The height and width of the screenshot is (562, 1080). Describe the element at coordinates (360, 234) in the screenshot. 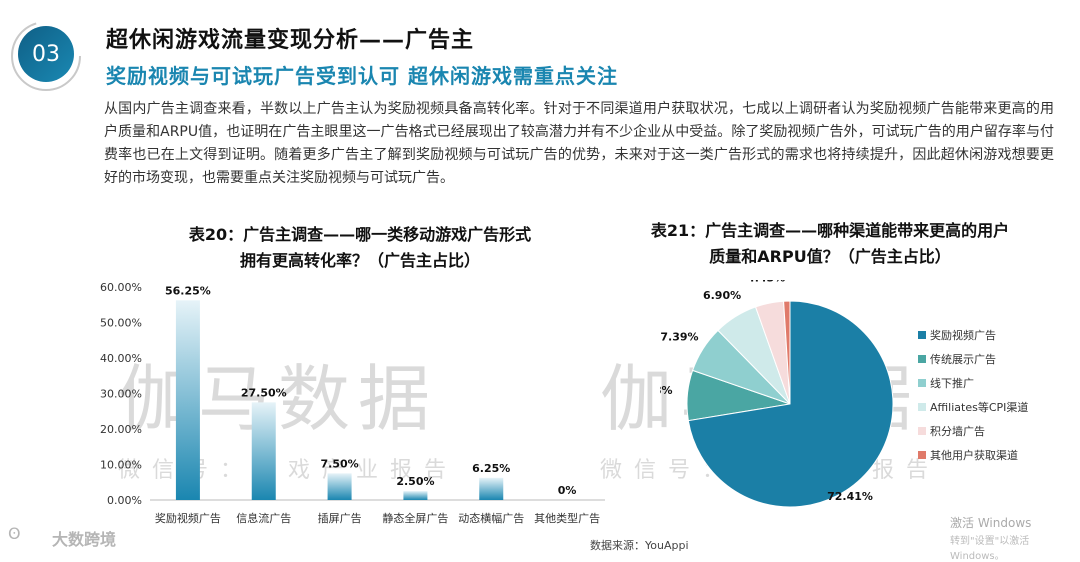

I see `bar-chart-title-line1: 表20：广告主调查——哪一类移动游戏广告形式` at that location.